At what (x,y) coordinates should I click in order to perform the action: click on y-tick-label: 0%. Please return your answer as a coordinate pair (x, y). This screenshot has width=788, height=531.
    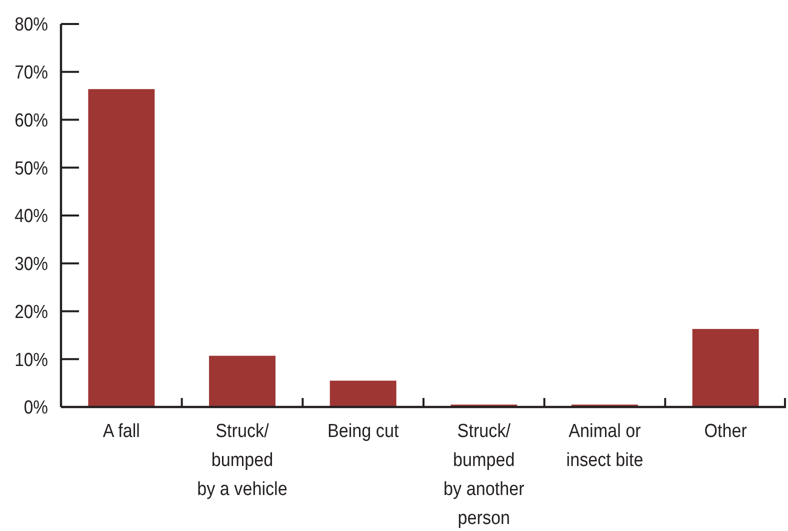
    Looking at the image, I should click on (36, 407).